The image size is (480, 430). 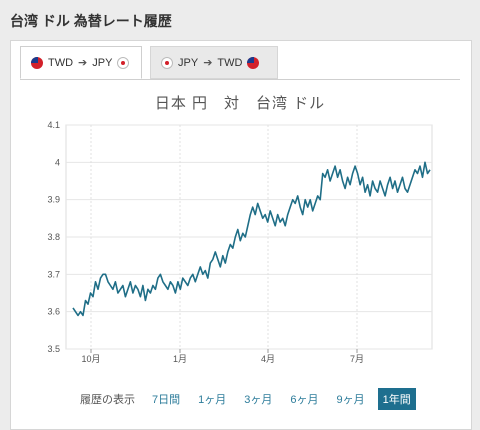 What do you see at coordinates (212, 400) in the screenshot?
I see `range-1-month: 1ヶ月` at bounding box center [212, 400].